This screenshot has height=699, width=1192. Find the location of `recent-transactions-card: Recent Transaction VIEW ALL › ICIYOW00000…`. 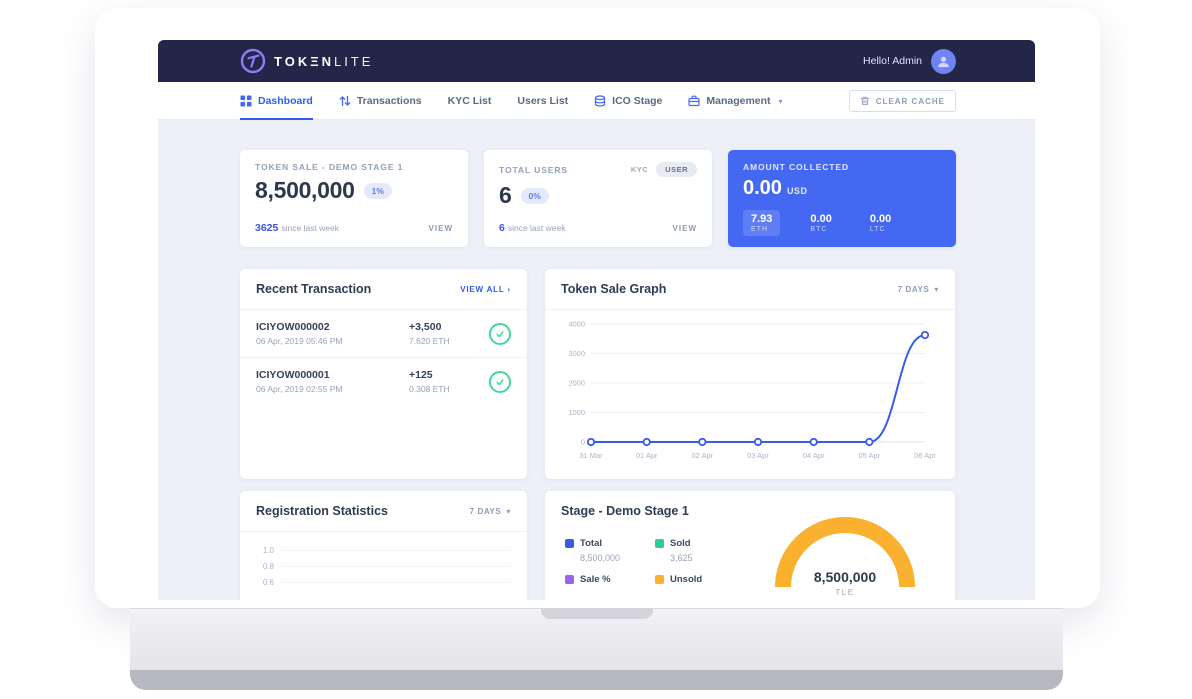

recent-transactions-card: Recent Transaction VIEW ALL › ICIYOW00000… is located at coordinates (383, 374).